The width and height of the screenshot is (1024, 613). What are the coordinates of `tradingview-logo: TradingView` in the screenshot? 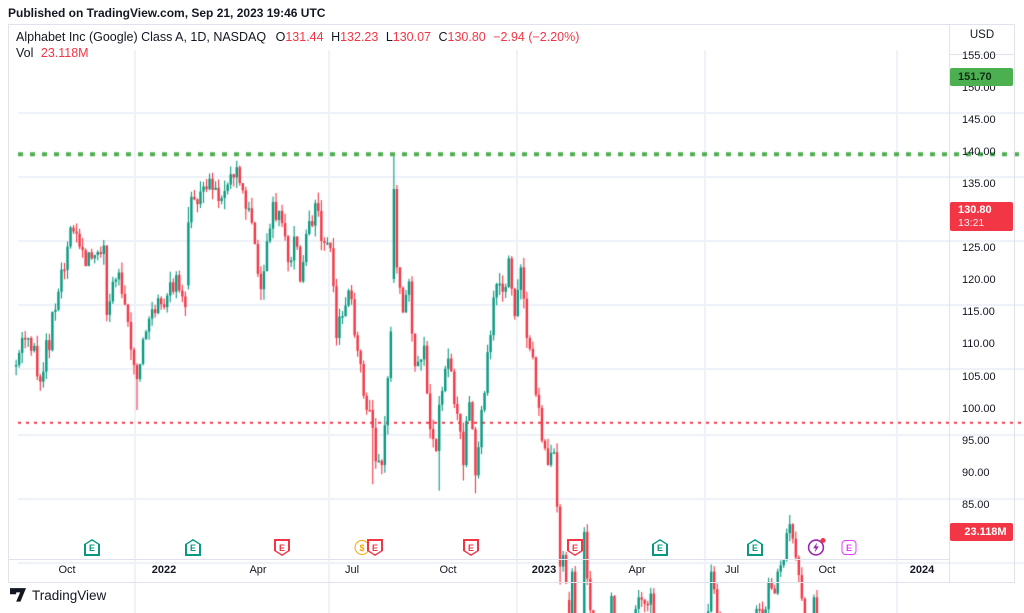 It's located at (58, 595).